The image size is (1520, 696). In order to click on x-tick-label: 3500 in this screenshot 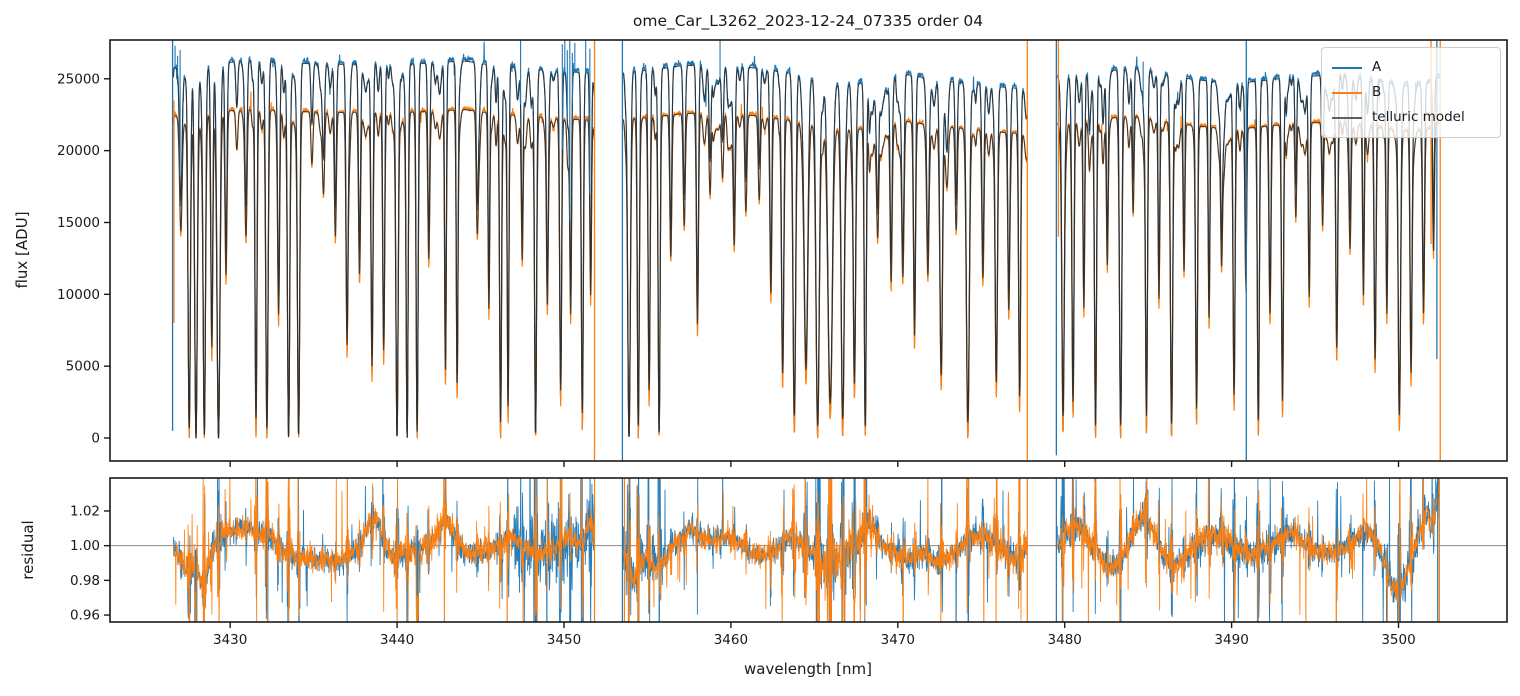, I will do `click(1398, 640)`.